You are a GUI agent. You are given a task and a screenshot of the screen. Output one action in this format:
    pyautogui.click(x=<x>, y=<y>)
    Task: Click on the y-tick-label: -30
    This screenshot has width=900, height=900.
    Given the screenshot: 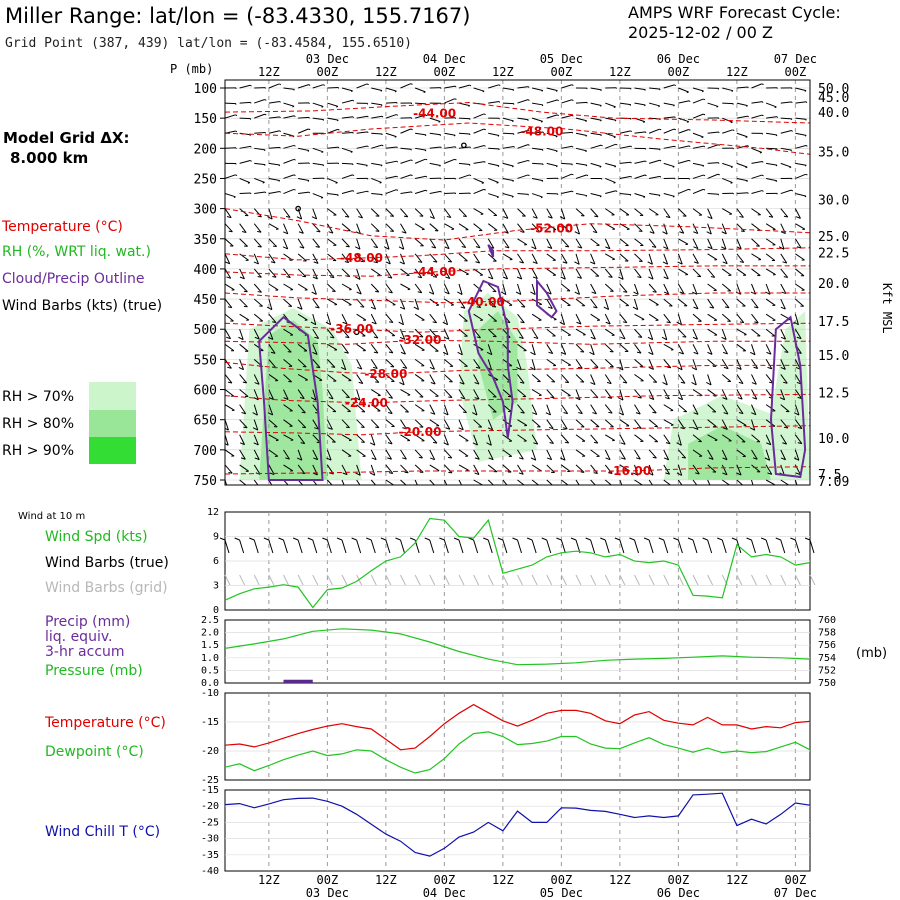 What is the action you would take?
    pyautogui.click(x=210, y=839)
    